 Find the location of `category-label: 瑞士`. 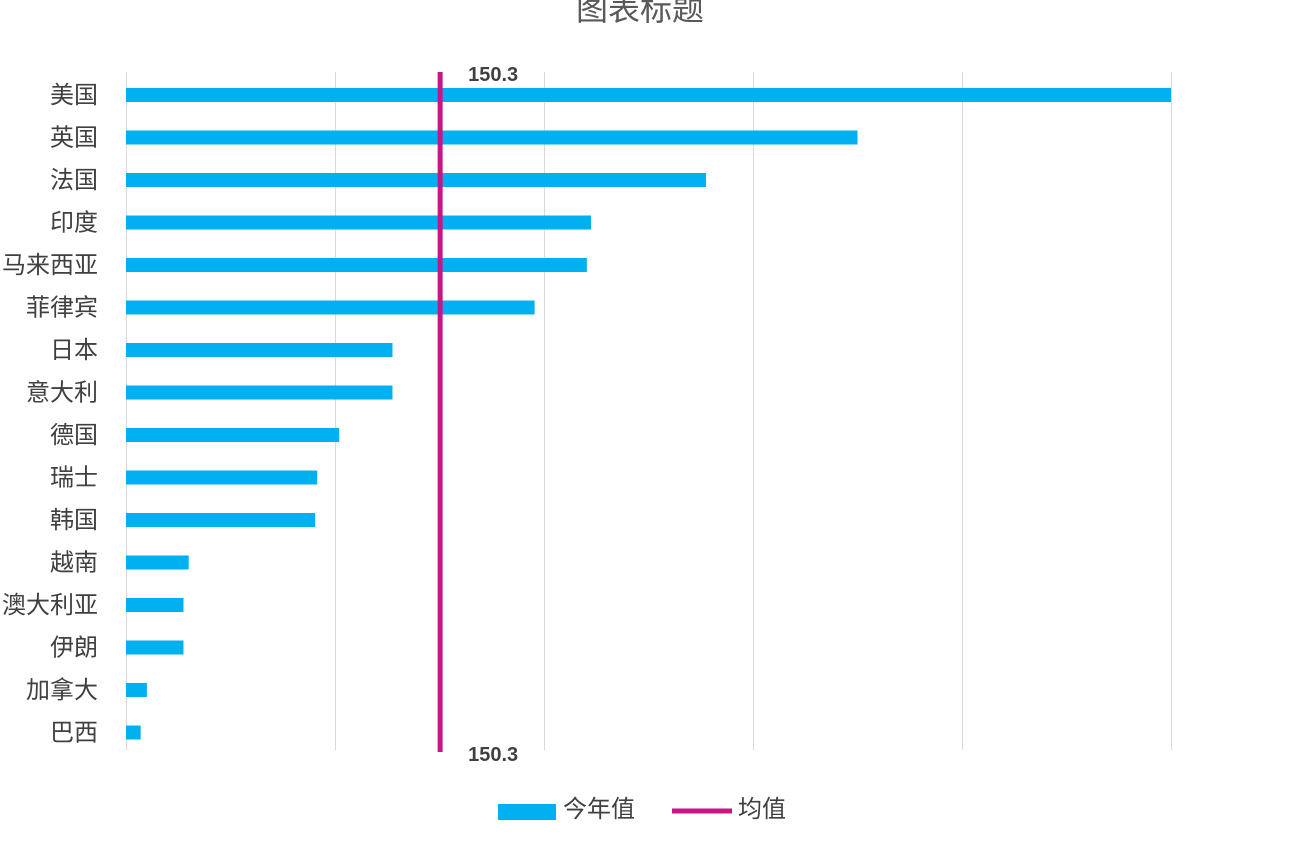

category-label: 瑞士 is located at coordinates (74, 478).